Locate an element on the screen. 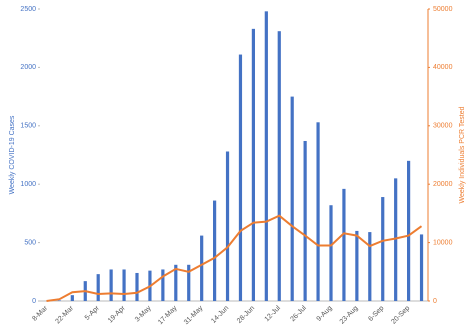 This screenshot has width=474, height=336. x-tick-label: 31-May is located at coordinates (194, 315).